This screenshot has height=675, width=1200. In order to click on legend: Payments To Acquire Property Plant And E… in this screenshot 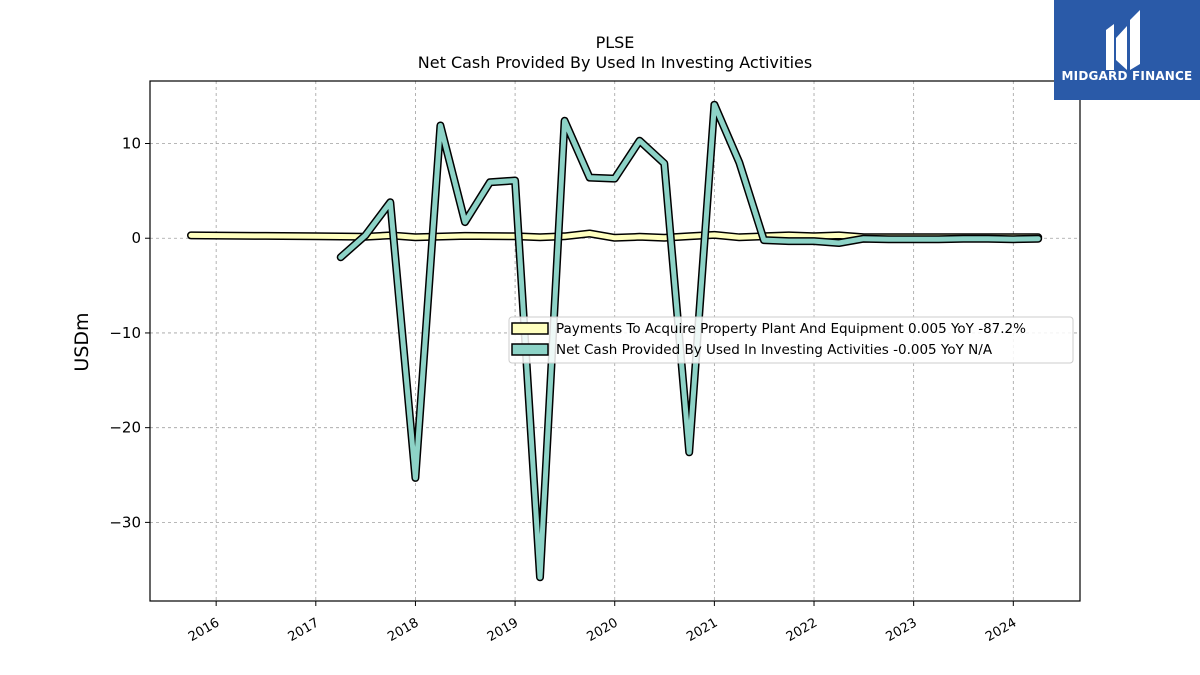, I will do `click(791, 340)`.